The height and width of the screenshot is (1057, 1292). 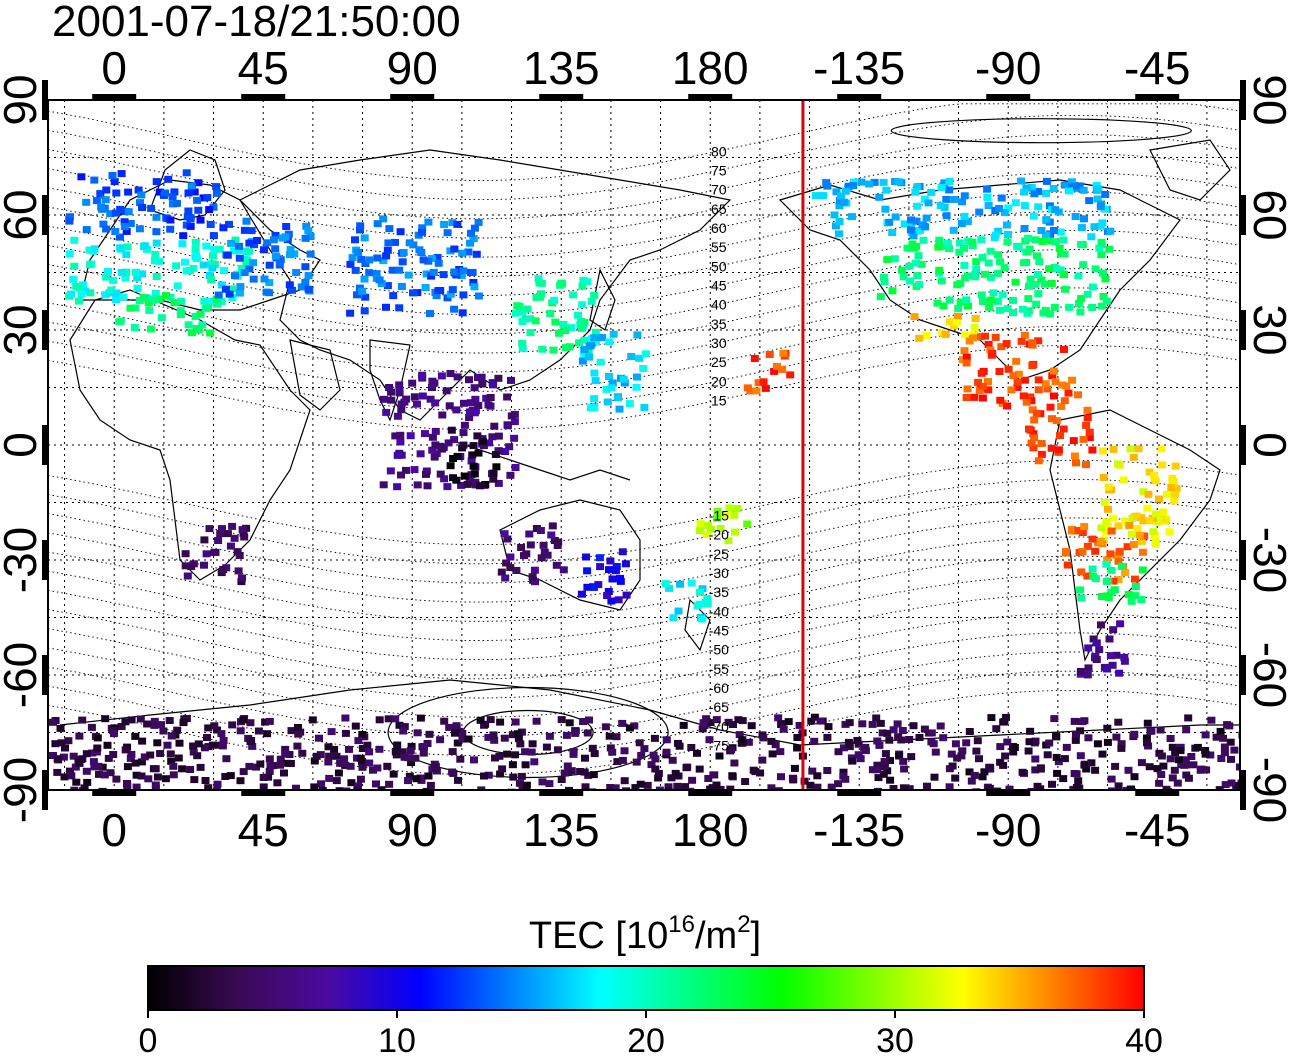 What do you see at coordinates (645, 68) in the screenshot?
I see `top-longitude-ticks: 0 45 90 135 180 -135 -90 -45` at bounding box center [645, 68].